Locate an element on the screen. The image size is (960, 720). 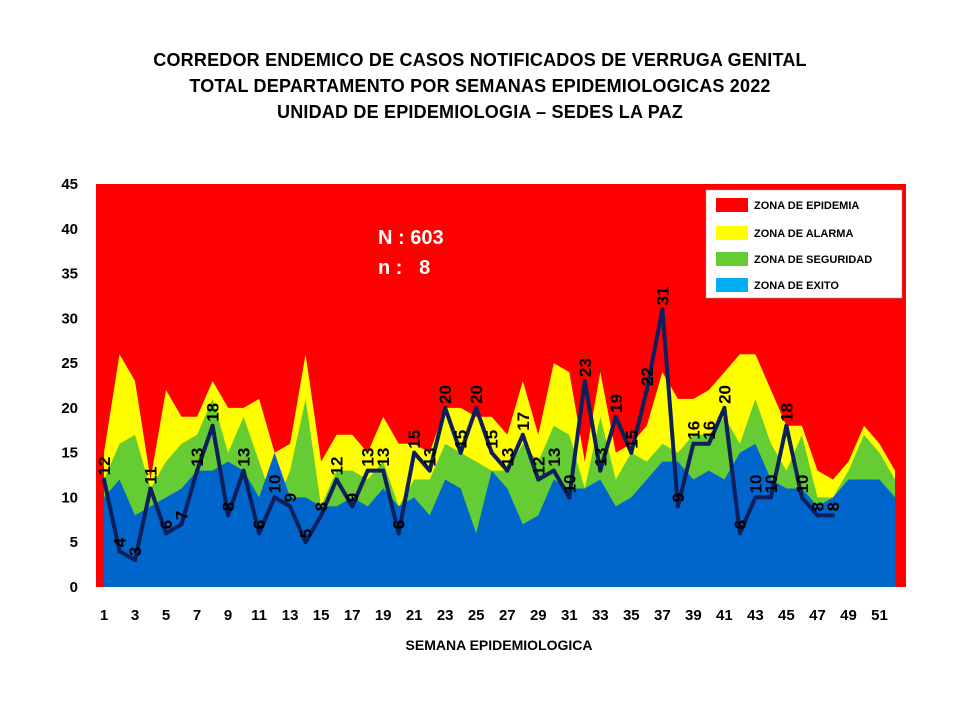
x-tick-label: 35 is located at coordinates (631, 615).